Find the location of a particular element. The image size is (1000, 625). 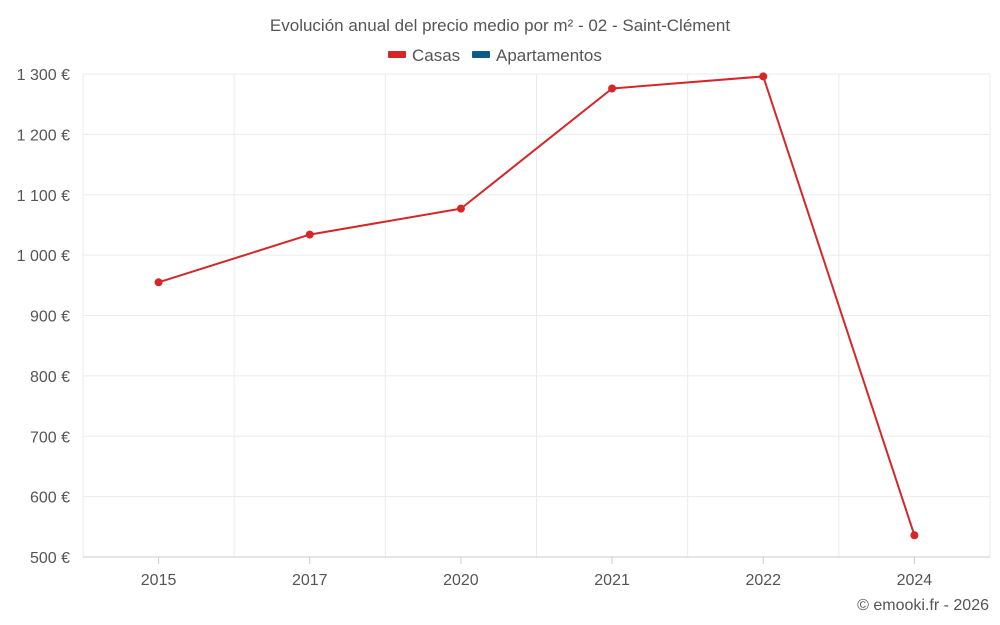

data-point-casas-2024 is located at coordinates (914, 535).